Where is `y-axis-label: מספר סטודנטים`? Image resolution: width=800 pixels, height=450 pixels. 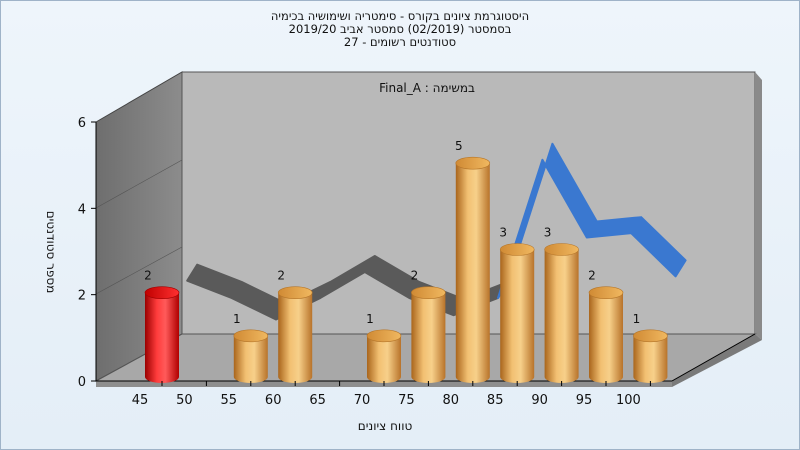 y-axis-label: מספר סטודנטים is located at coordinates (51, 252).